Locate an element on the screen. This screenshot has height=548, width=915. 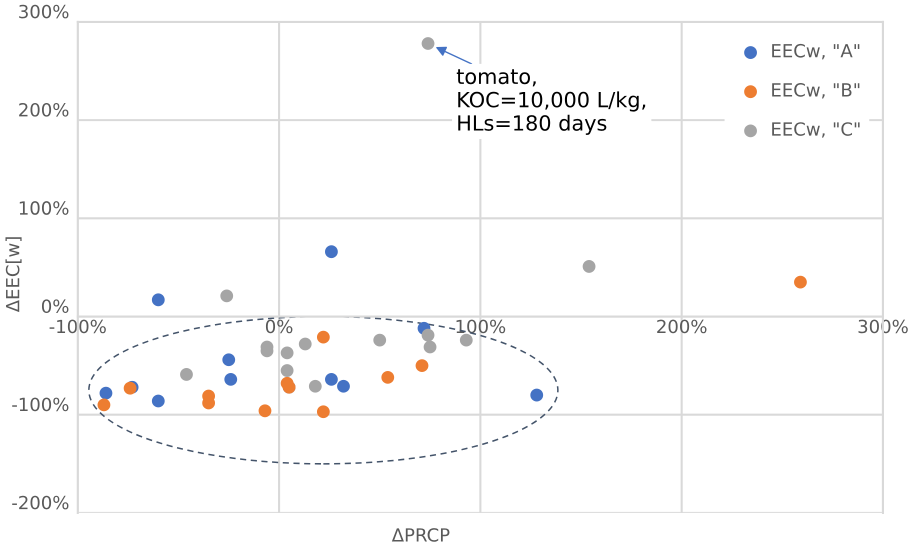
x-tick-label: 0% is located at coordinates (279, 327).